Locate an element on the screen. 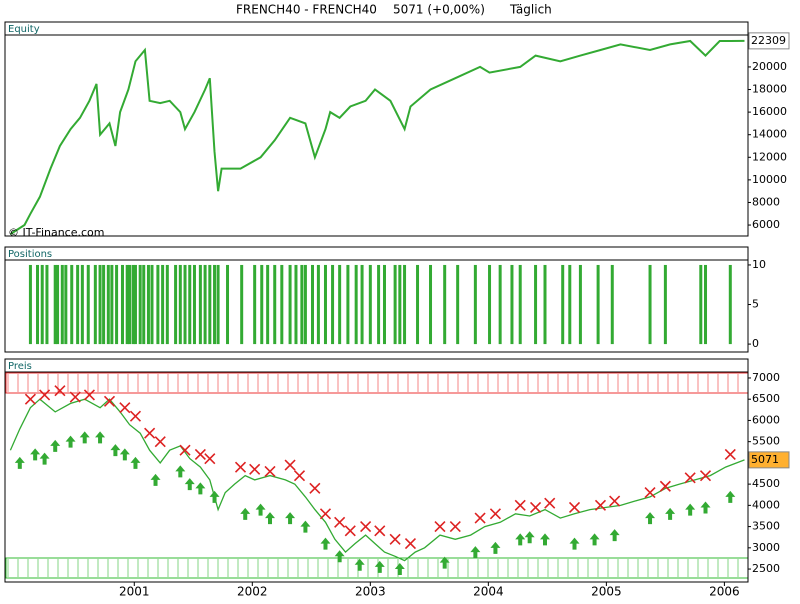 This screenshot has width=800, height=604. symbol: FRENCH40 - FRENCH40 is located at coordinates (306, 10).